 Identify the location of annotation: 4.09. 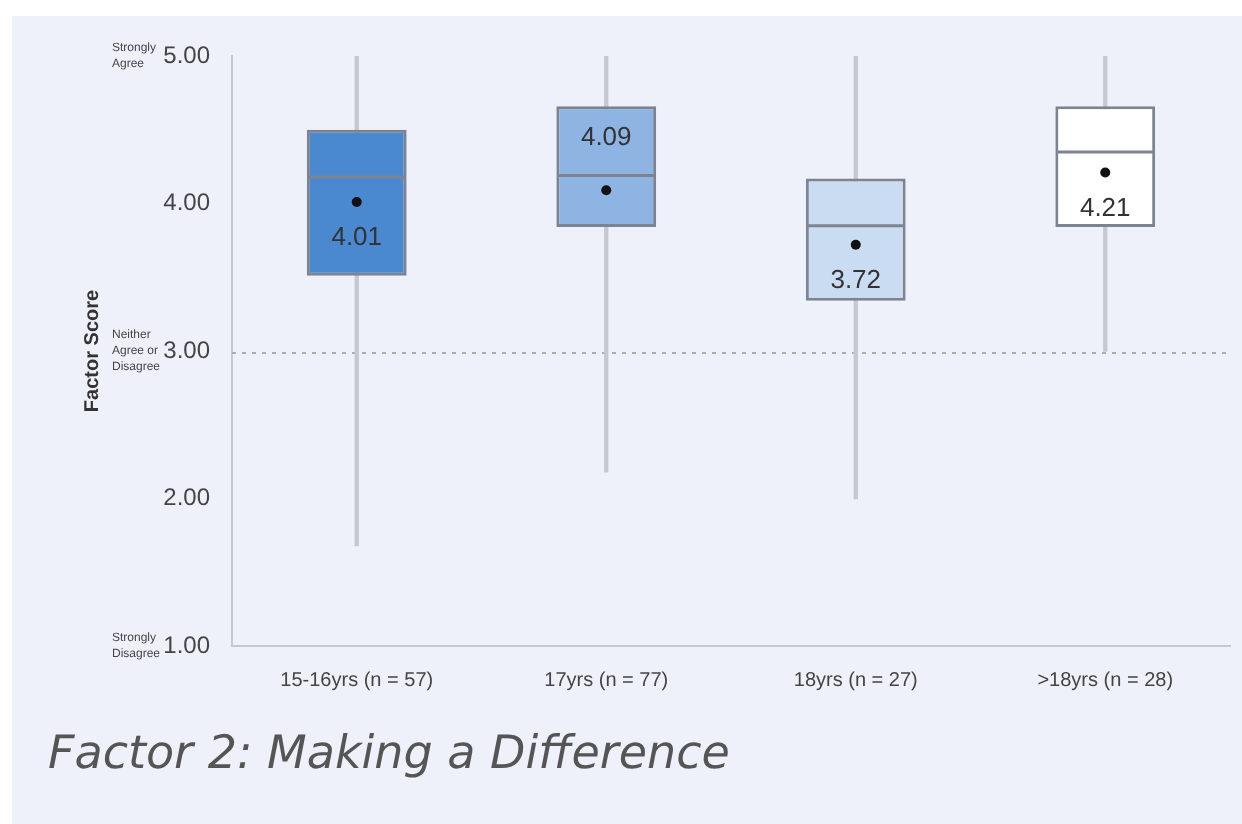
(606, 136).